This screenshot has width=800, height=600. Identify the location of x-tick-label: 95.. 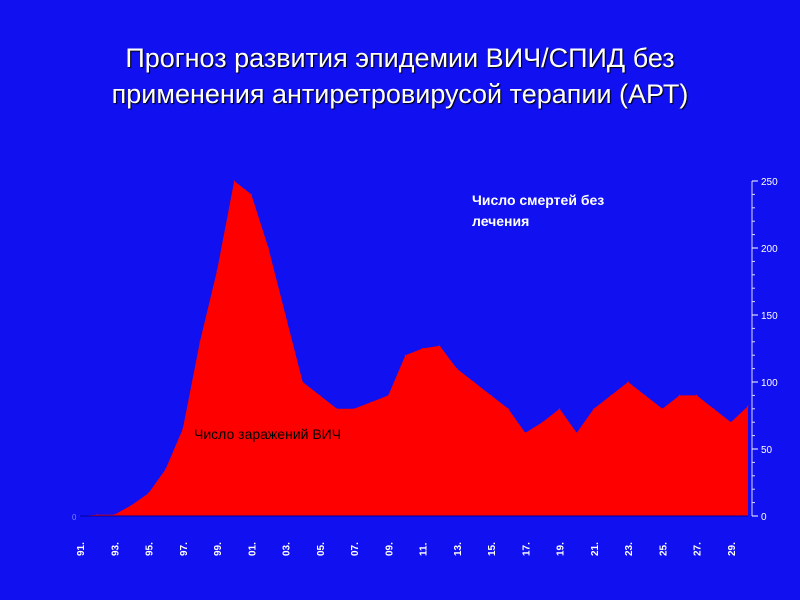
(150, 549).